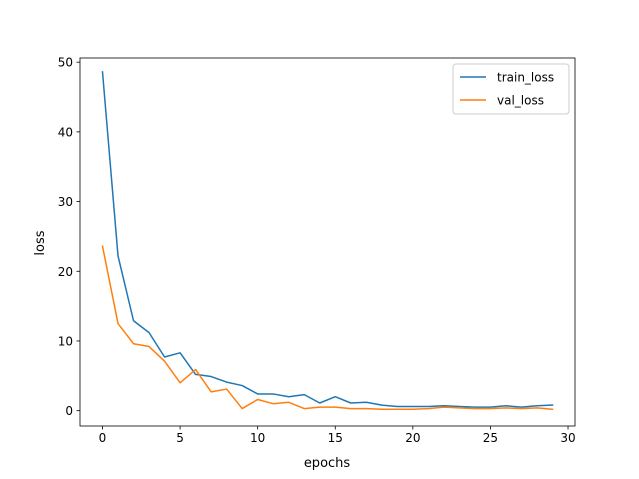 The image size is (639, 479). I want to click on legend-label-train-loss: train_loss, so click(525, 78).